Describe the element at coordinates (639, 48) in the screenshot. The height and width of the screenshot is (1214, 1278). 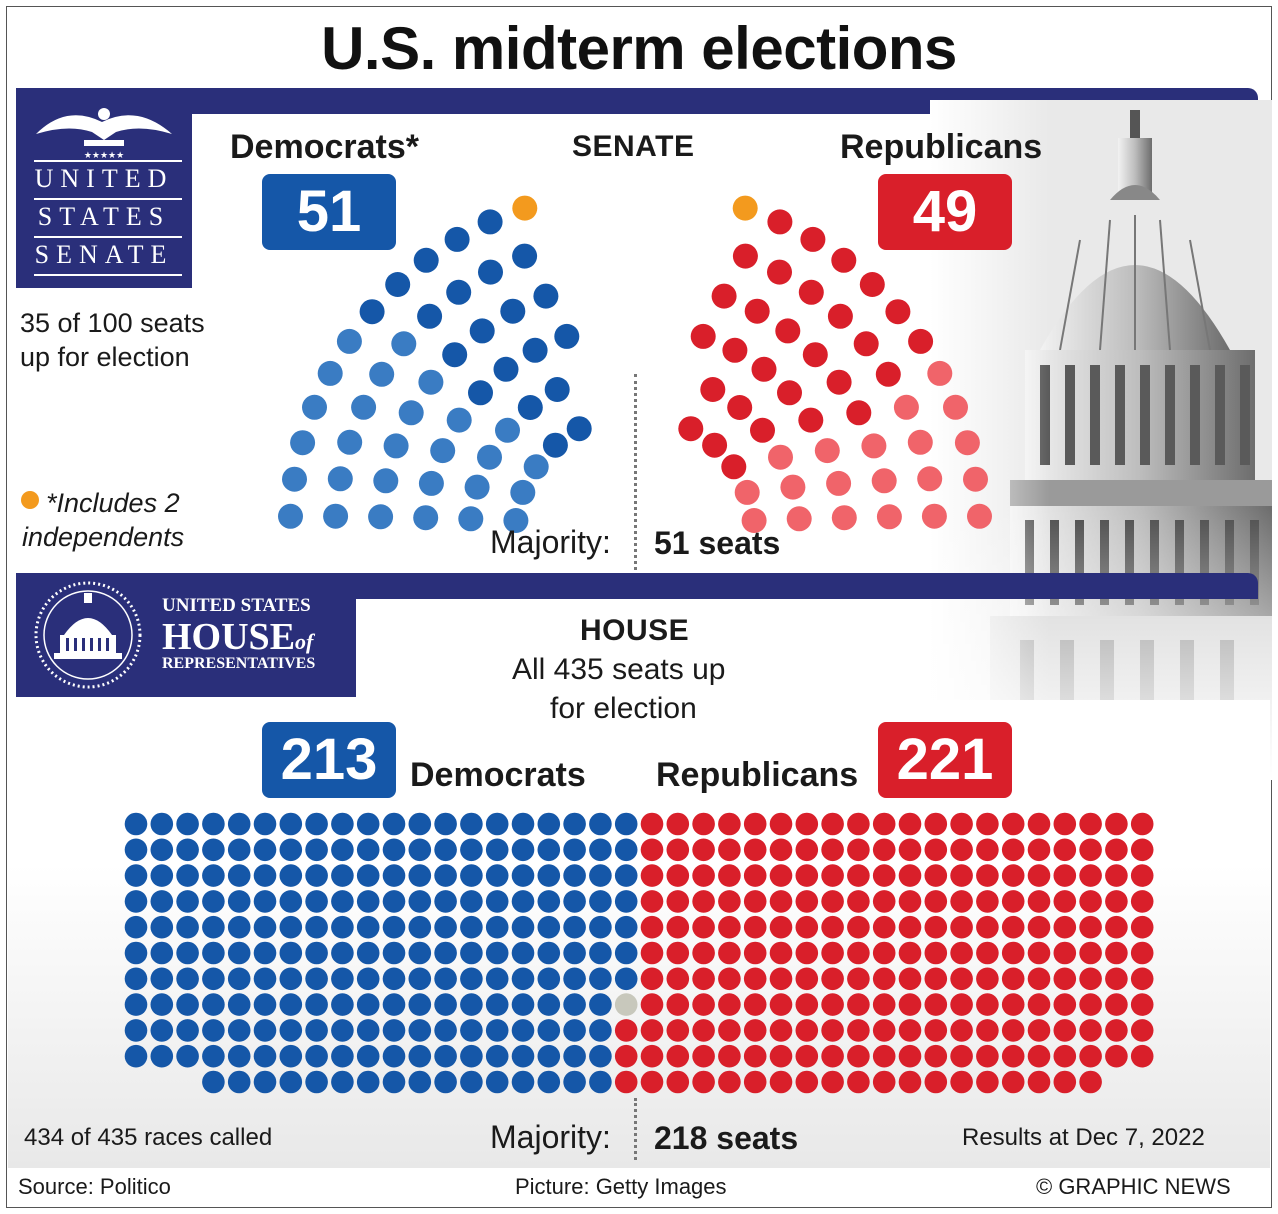
I see `page-title: U.S. midterm elections` at that location.